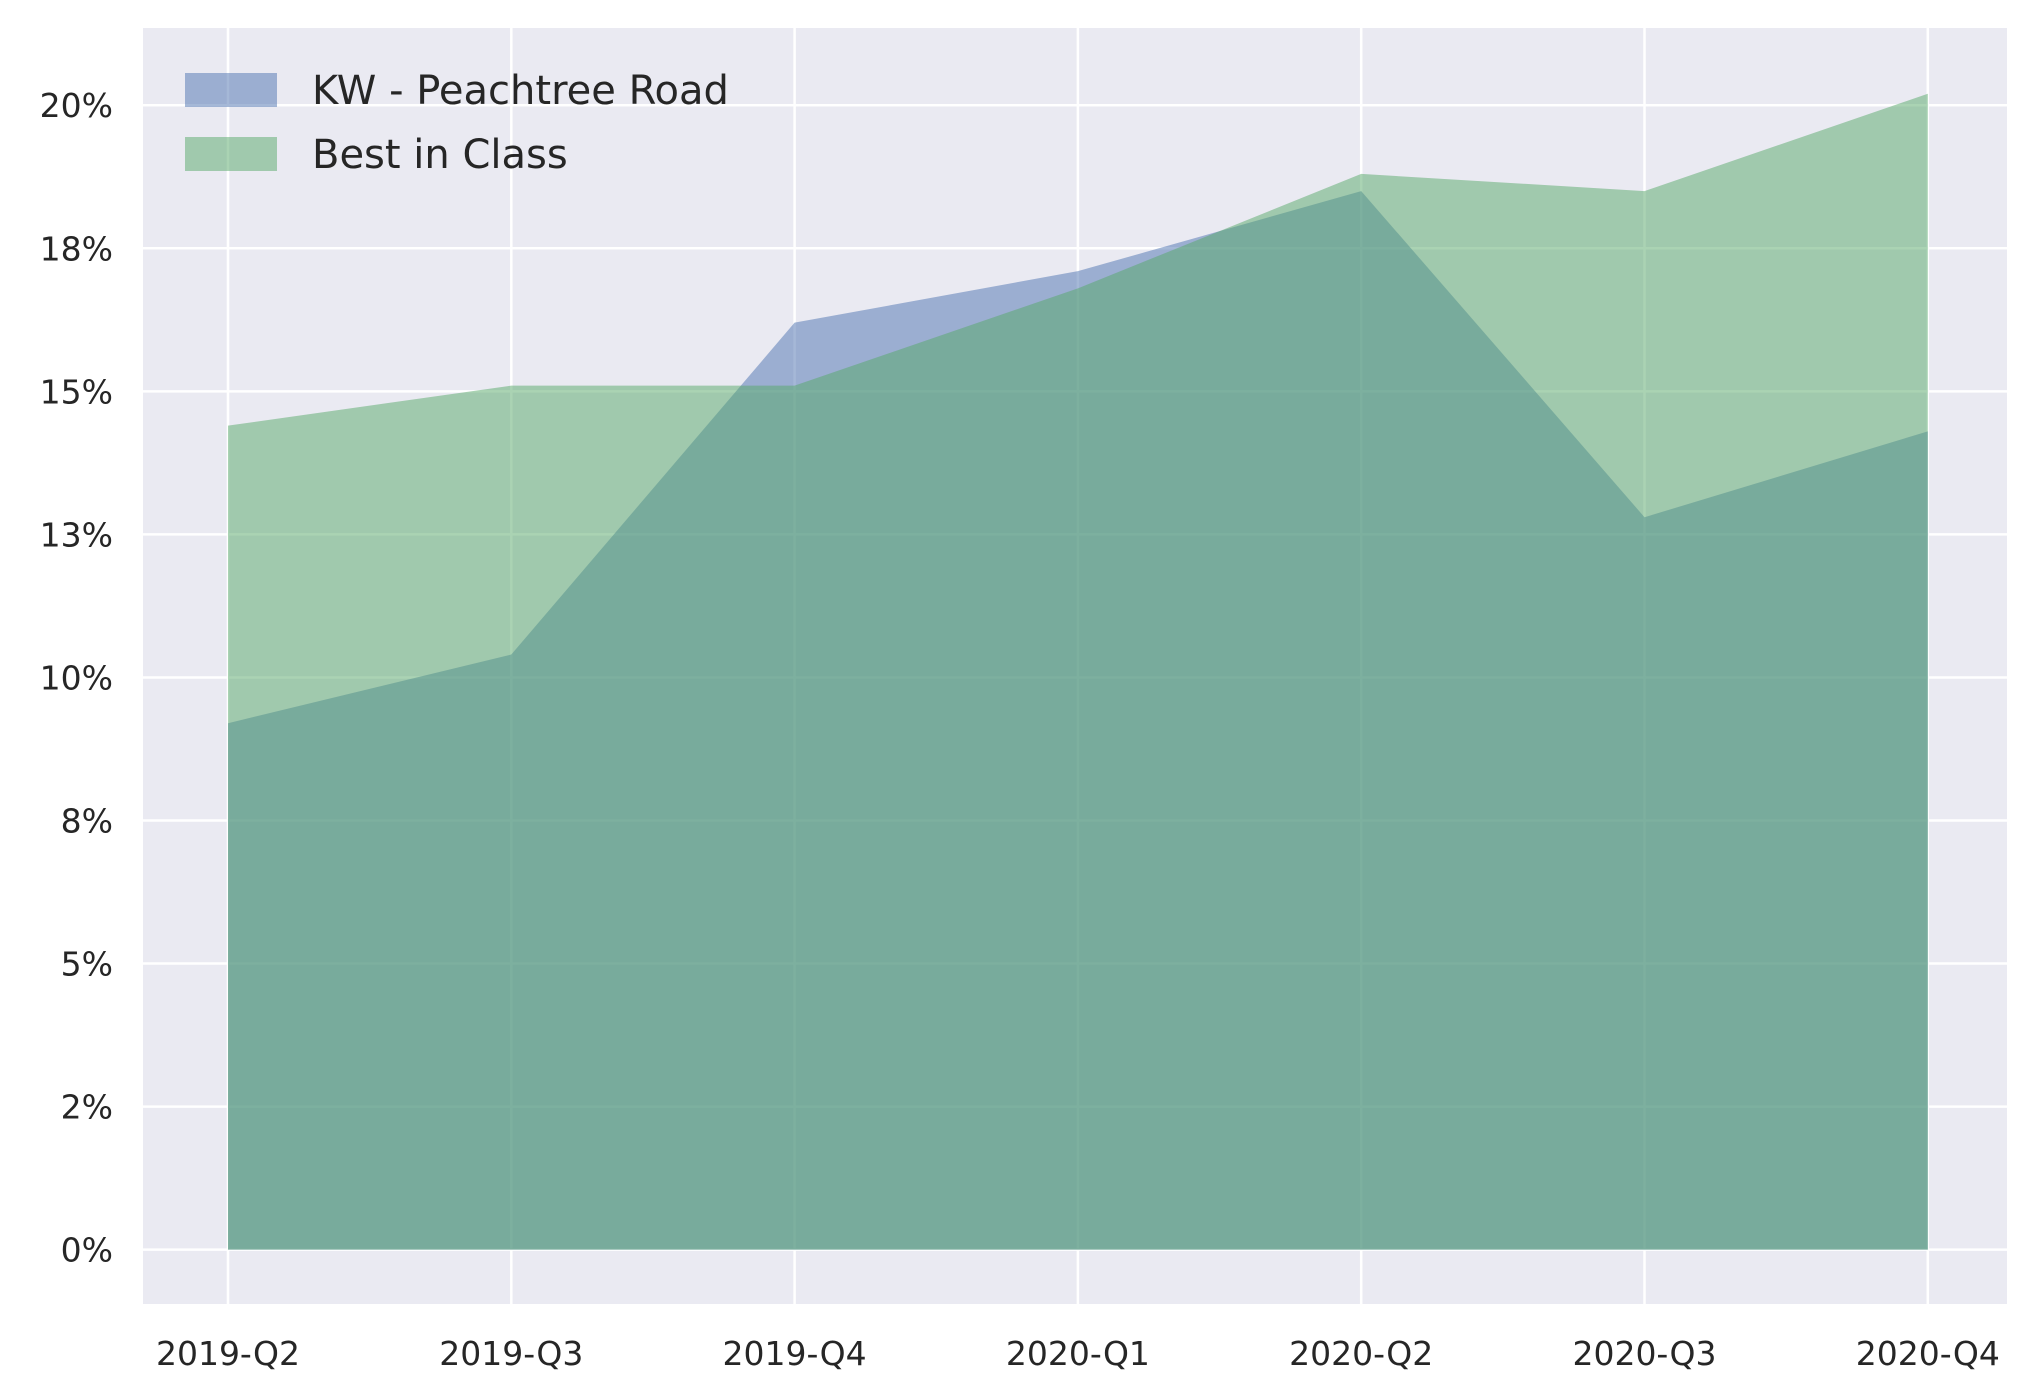  I want to click on y-tick-label: 10%, so click(76, 677).